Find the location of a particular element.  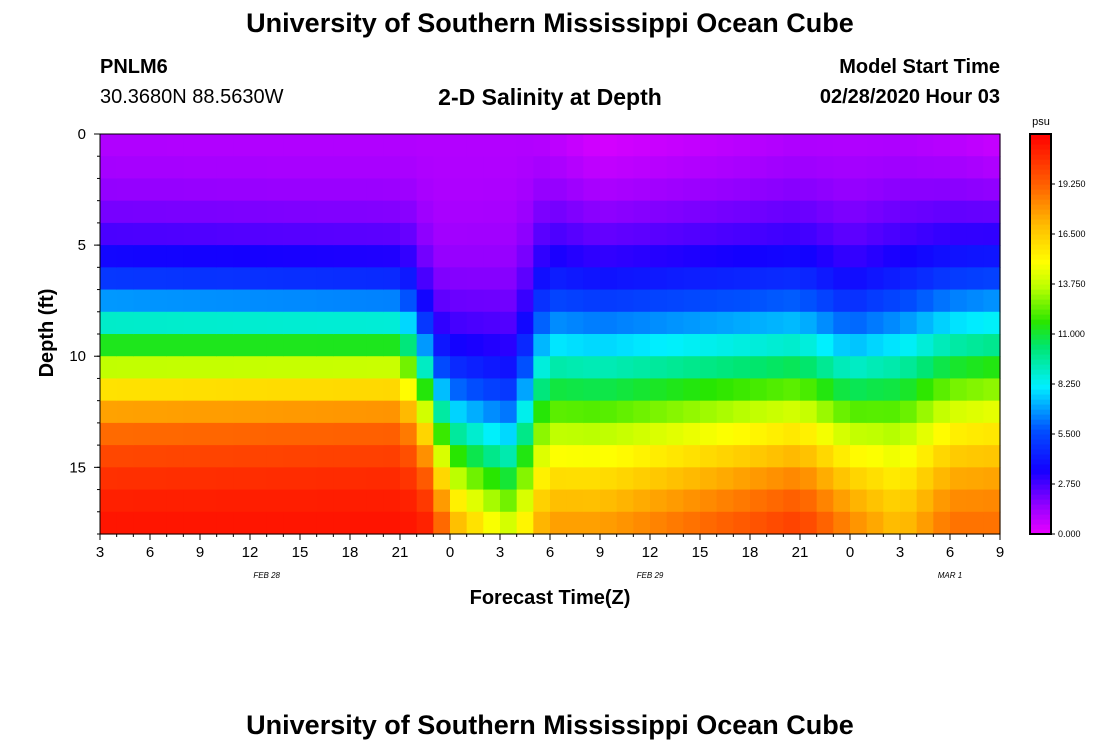

x-tick-label: 21 is located at coordinates (400, 552).